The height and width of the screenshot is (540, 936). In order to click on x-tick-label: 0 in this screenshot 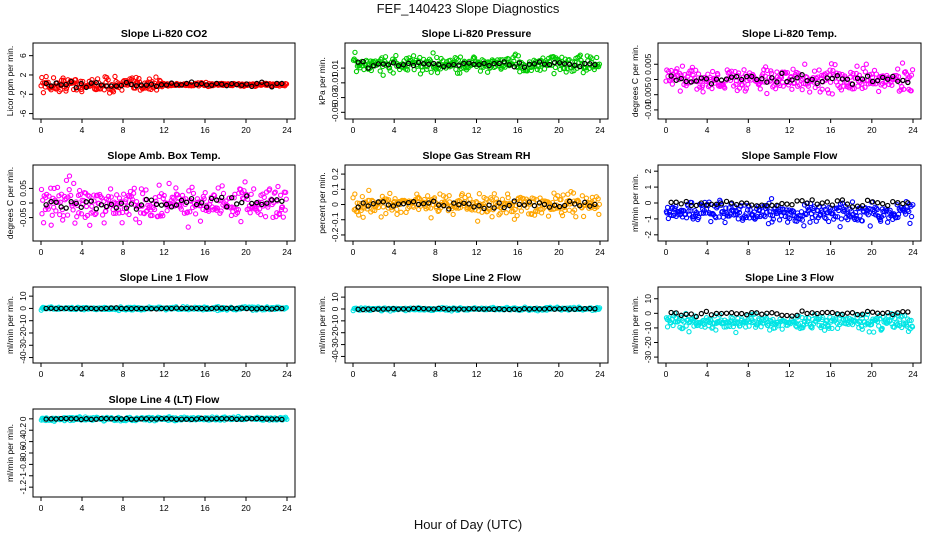, I will do `click(353, 374)`.